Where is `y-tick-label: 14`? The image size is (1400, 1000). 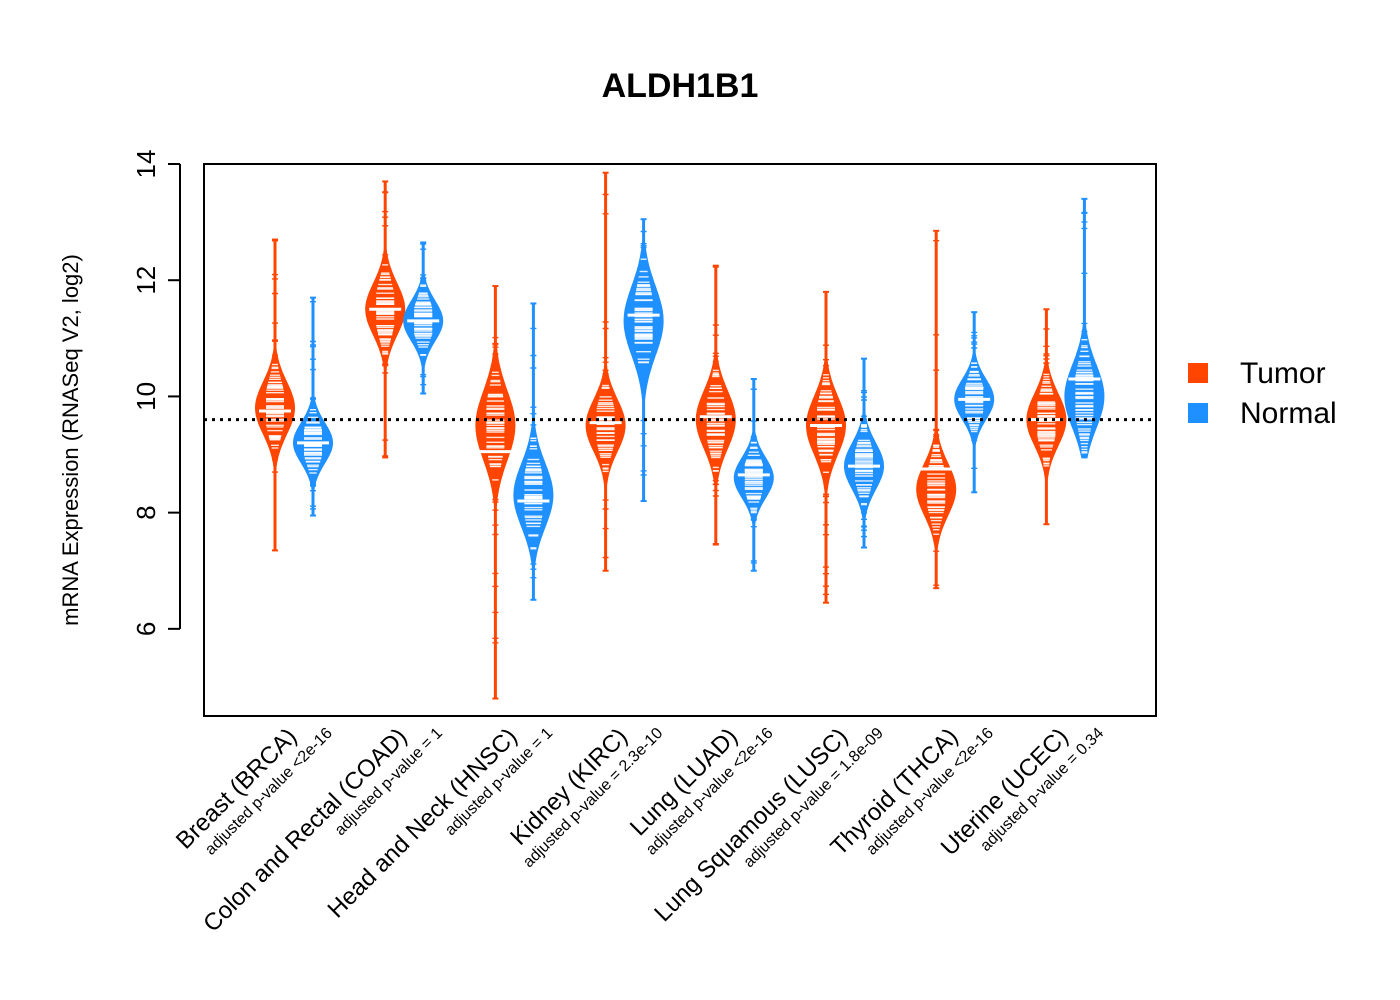
y-tick-label: 14 is located at coordinates (146, 164).